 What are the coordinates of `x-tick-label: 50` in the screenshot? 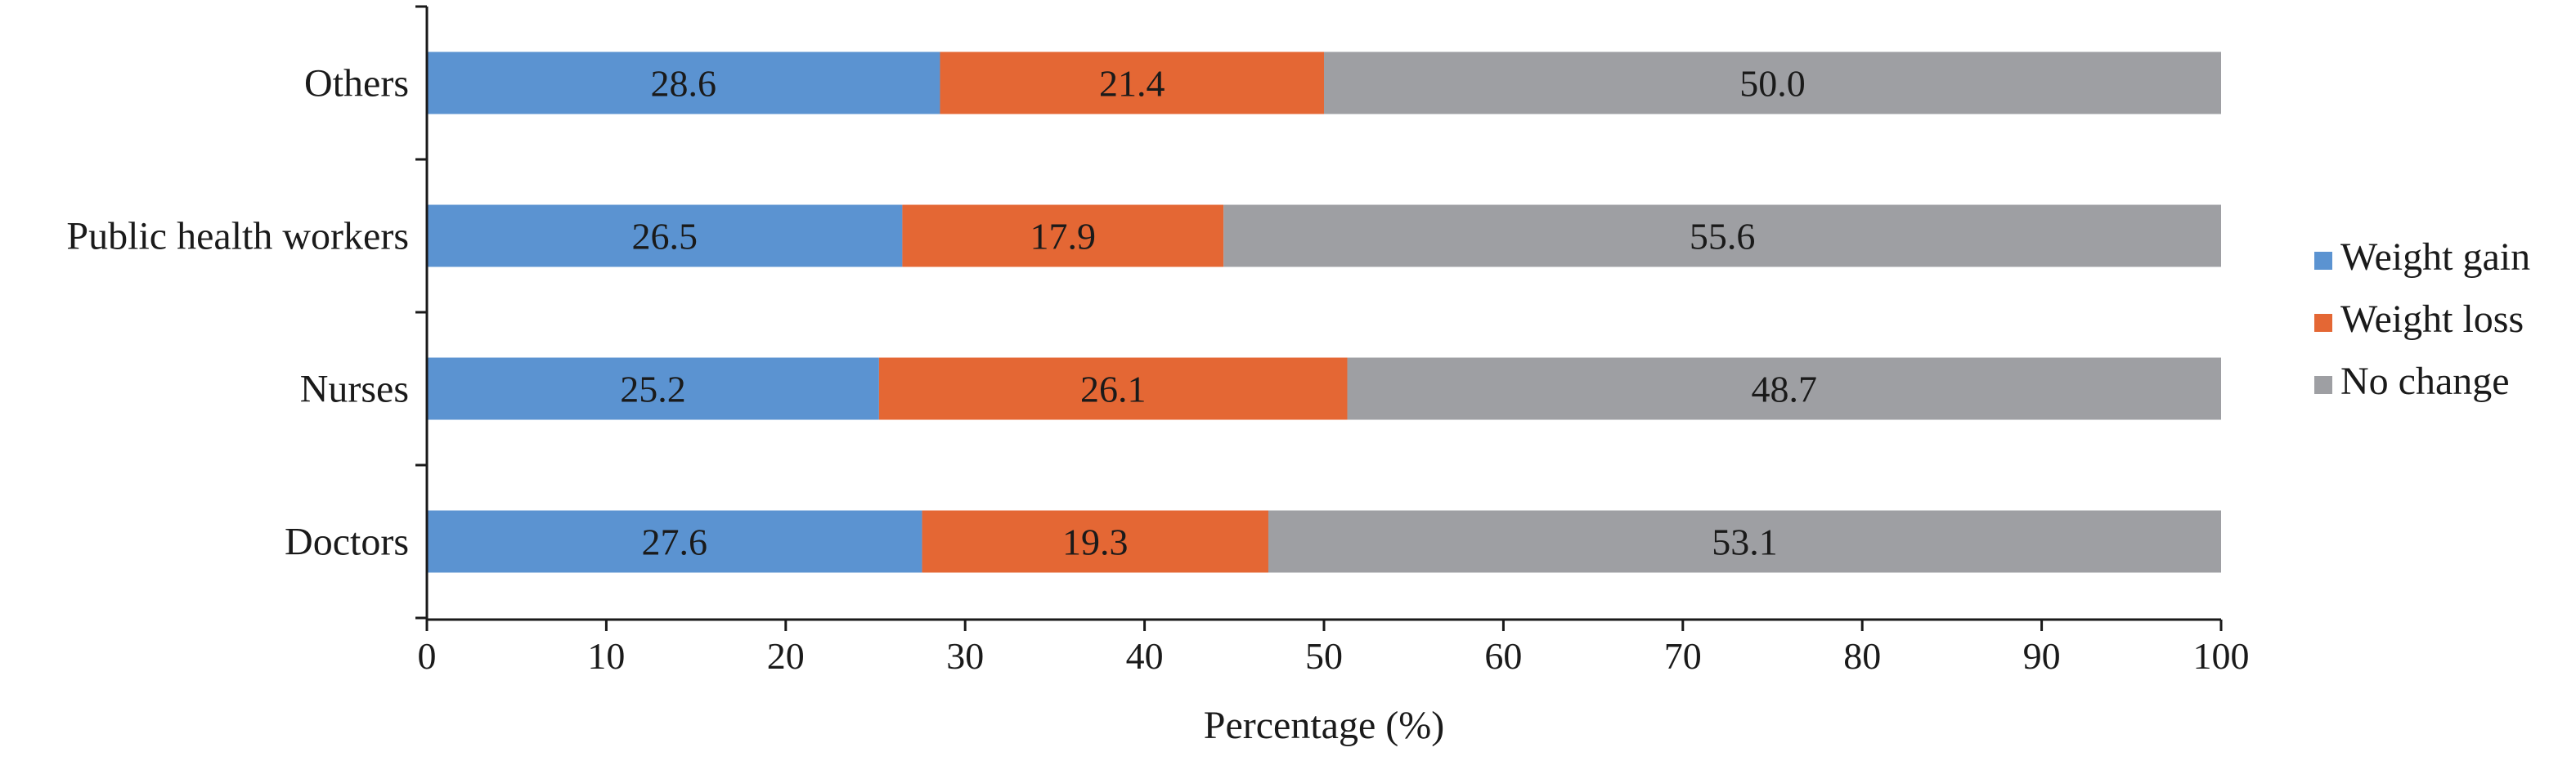 It's located at (1324, 656).